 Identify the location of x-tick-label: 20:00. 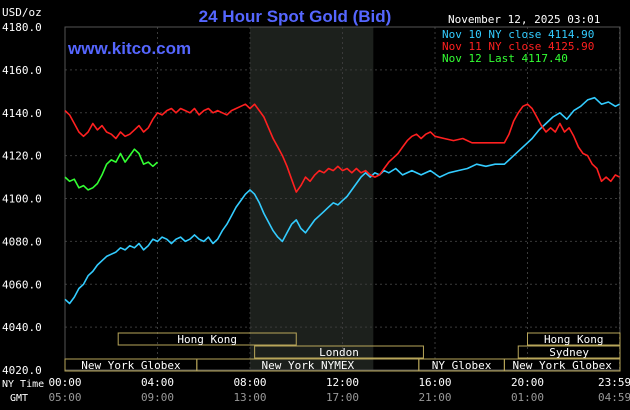
(527, 382).